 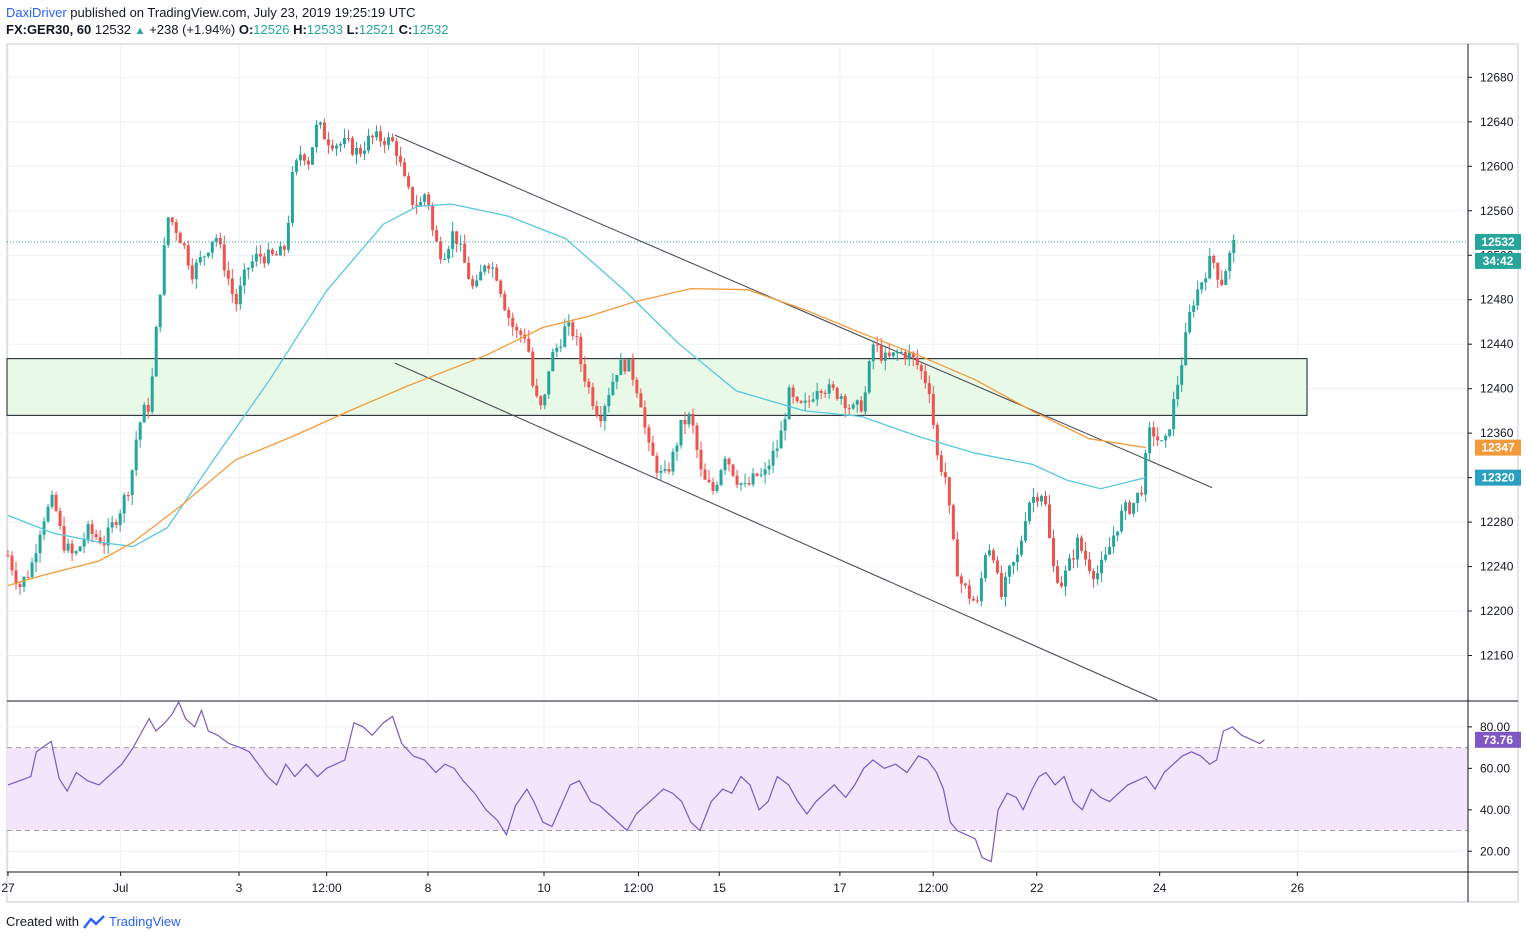 I want to click on rsi-tick-label: 20.00, so click(x=1495, y=851).